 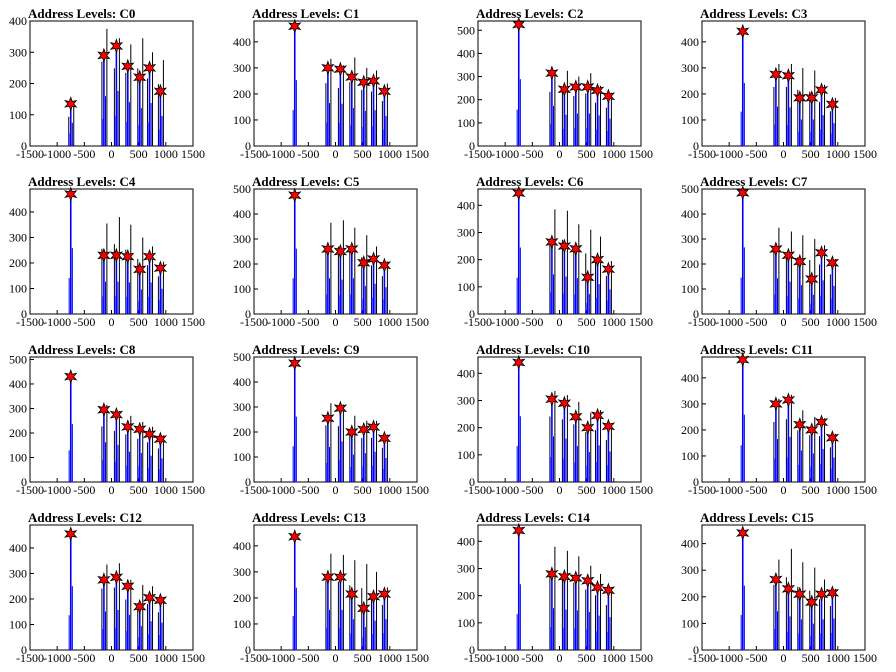 What do you see at coordinates (533, 349) in the screenshot?
I see `panel-title: Address Levels: C10` at bounding box center [533, 349].